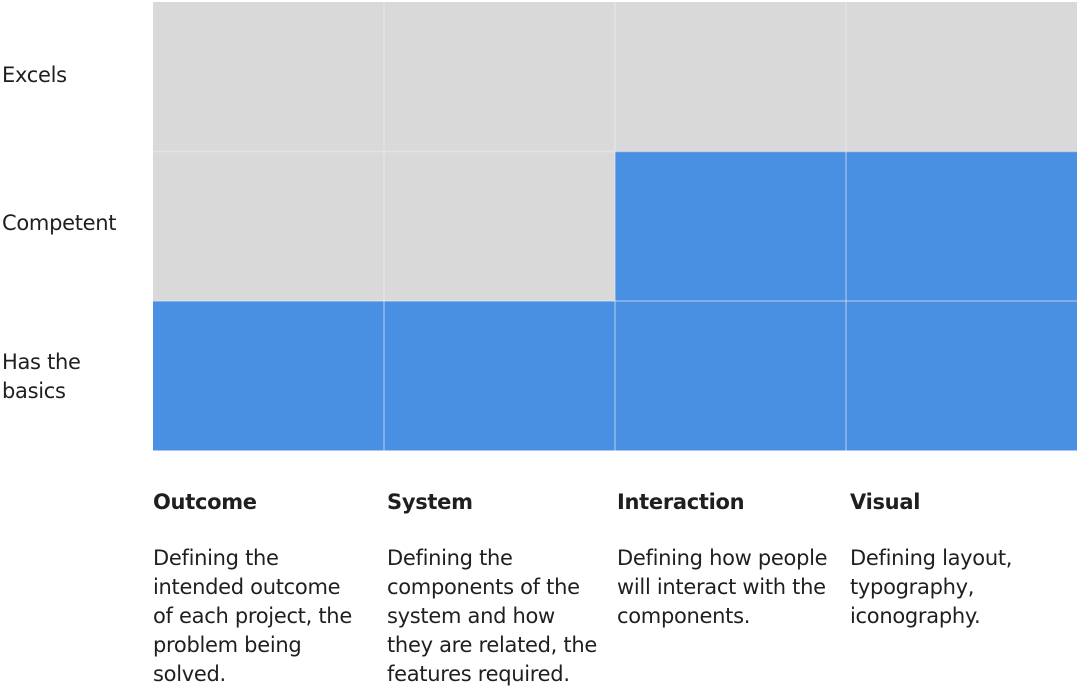  I want to click on grid-cell-visual-row-3-filled, so click(961, 376).